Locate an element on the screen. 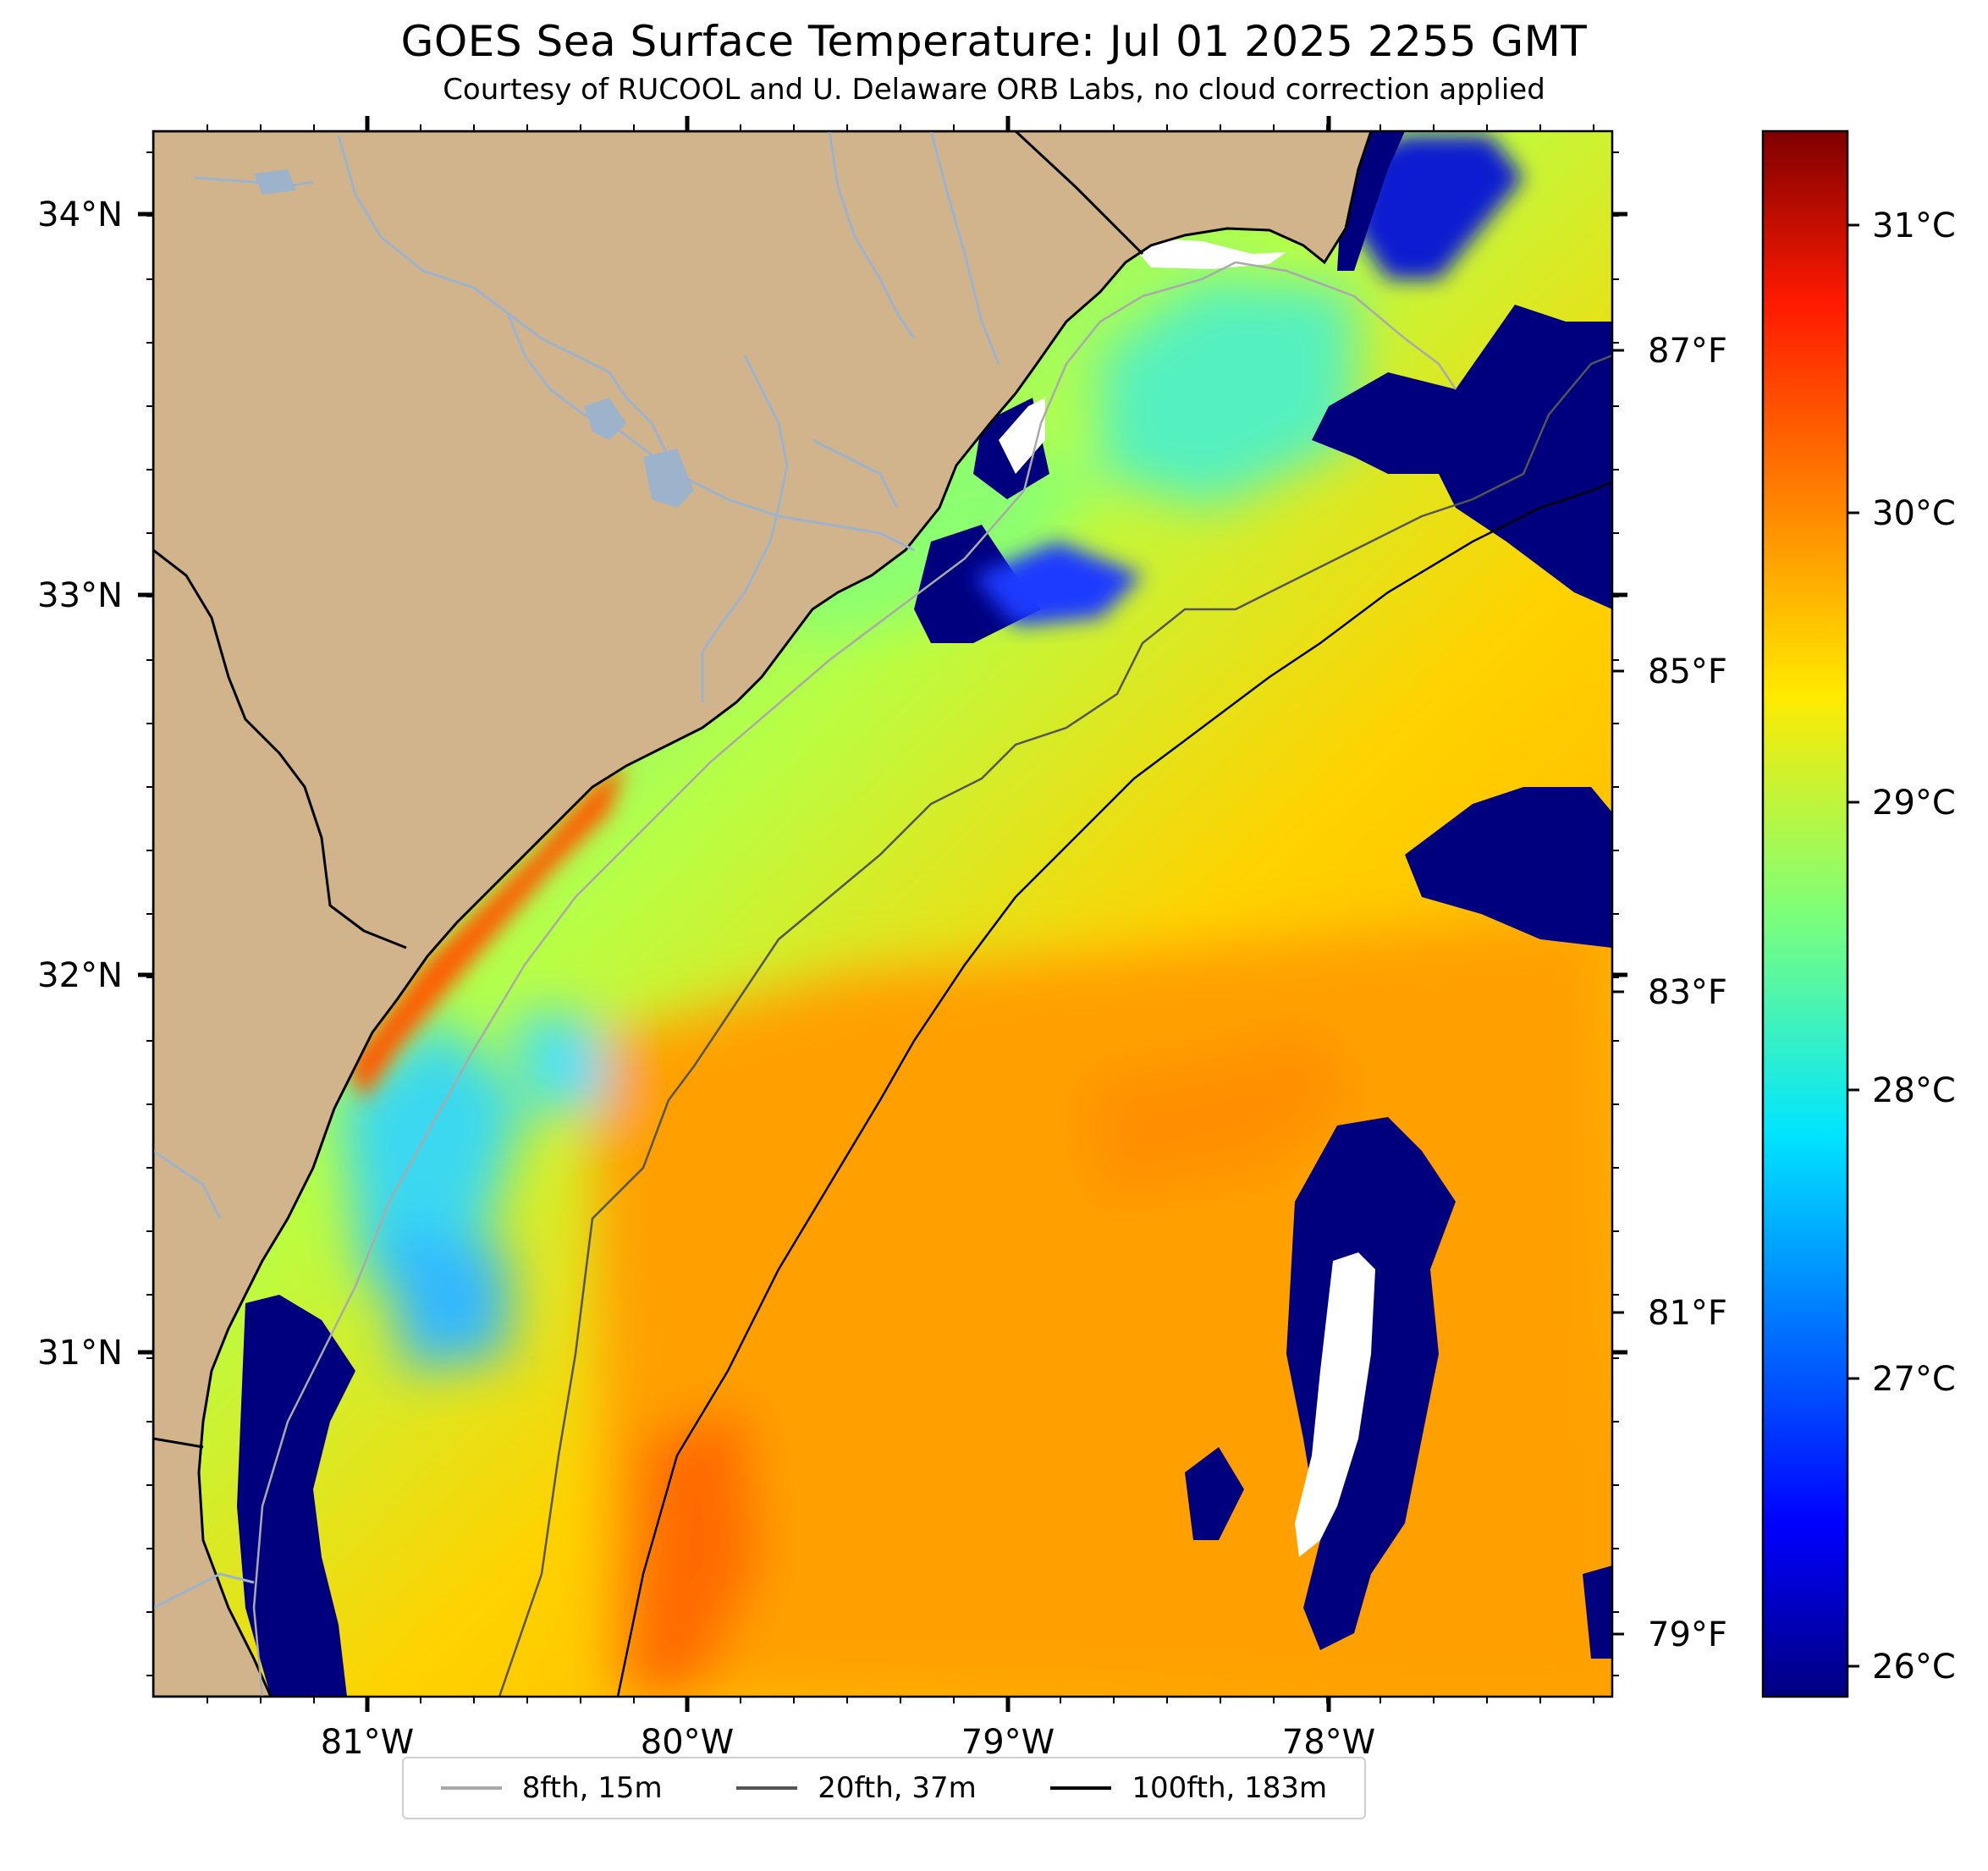 This screenshot has height=1871, width=1988. fahrenheit-label: 87°F is located at coordinates (1687, 352).